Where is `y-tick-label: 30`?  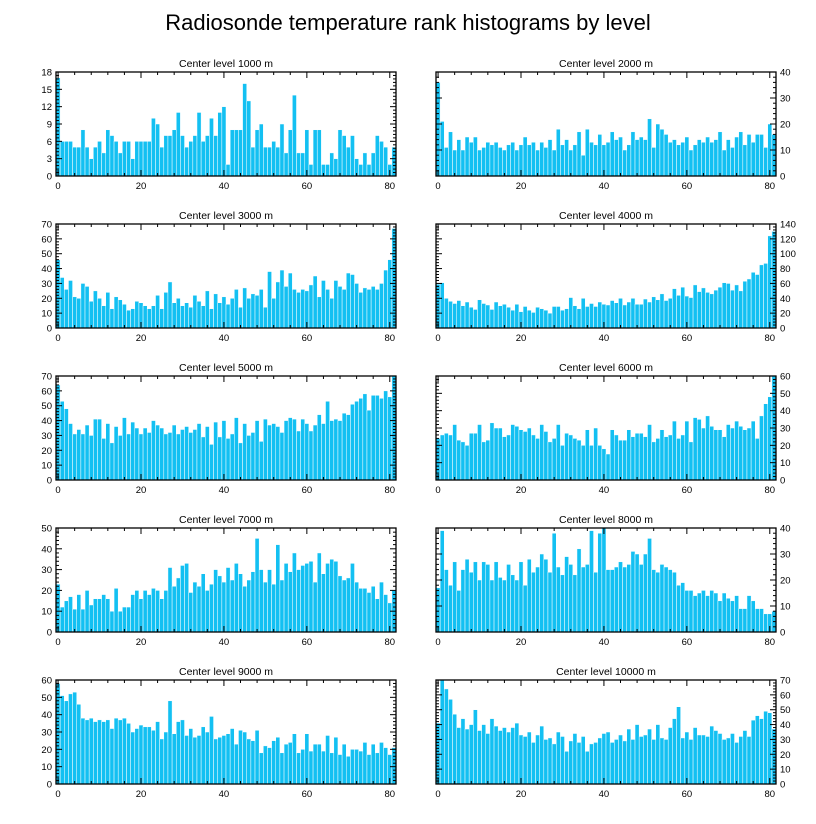 y-tick-label: 30 is located at coordinates (785, 99).